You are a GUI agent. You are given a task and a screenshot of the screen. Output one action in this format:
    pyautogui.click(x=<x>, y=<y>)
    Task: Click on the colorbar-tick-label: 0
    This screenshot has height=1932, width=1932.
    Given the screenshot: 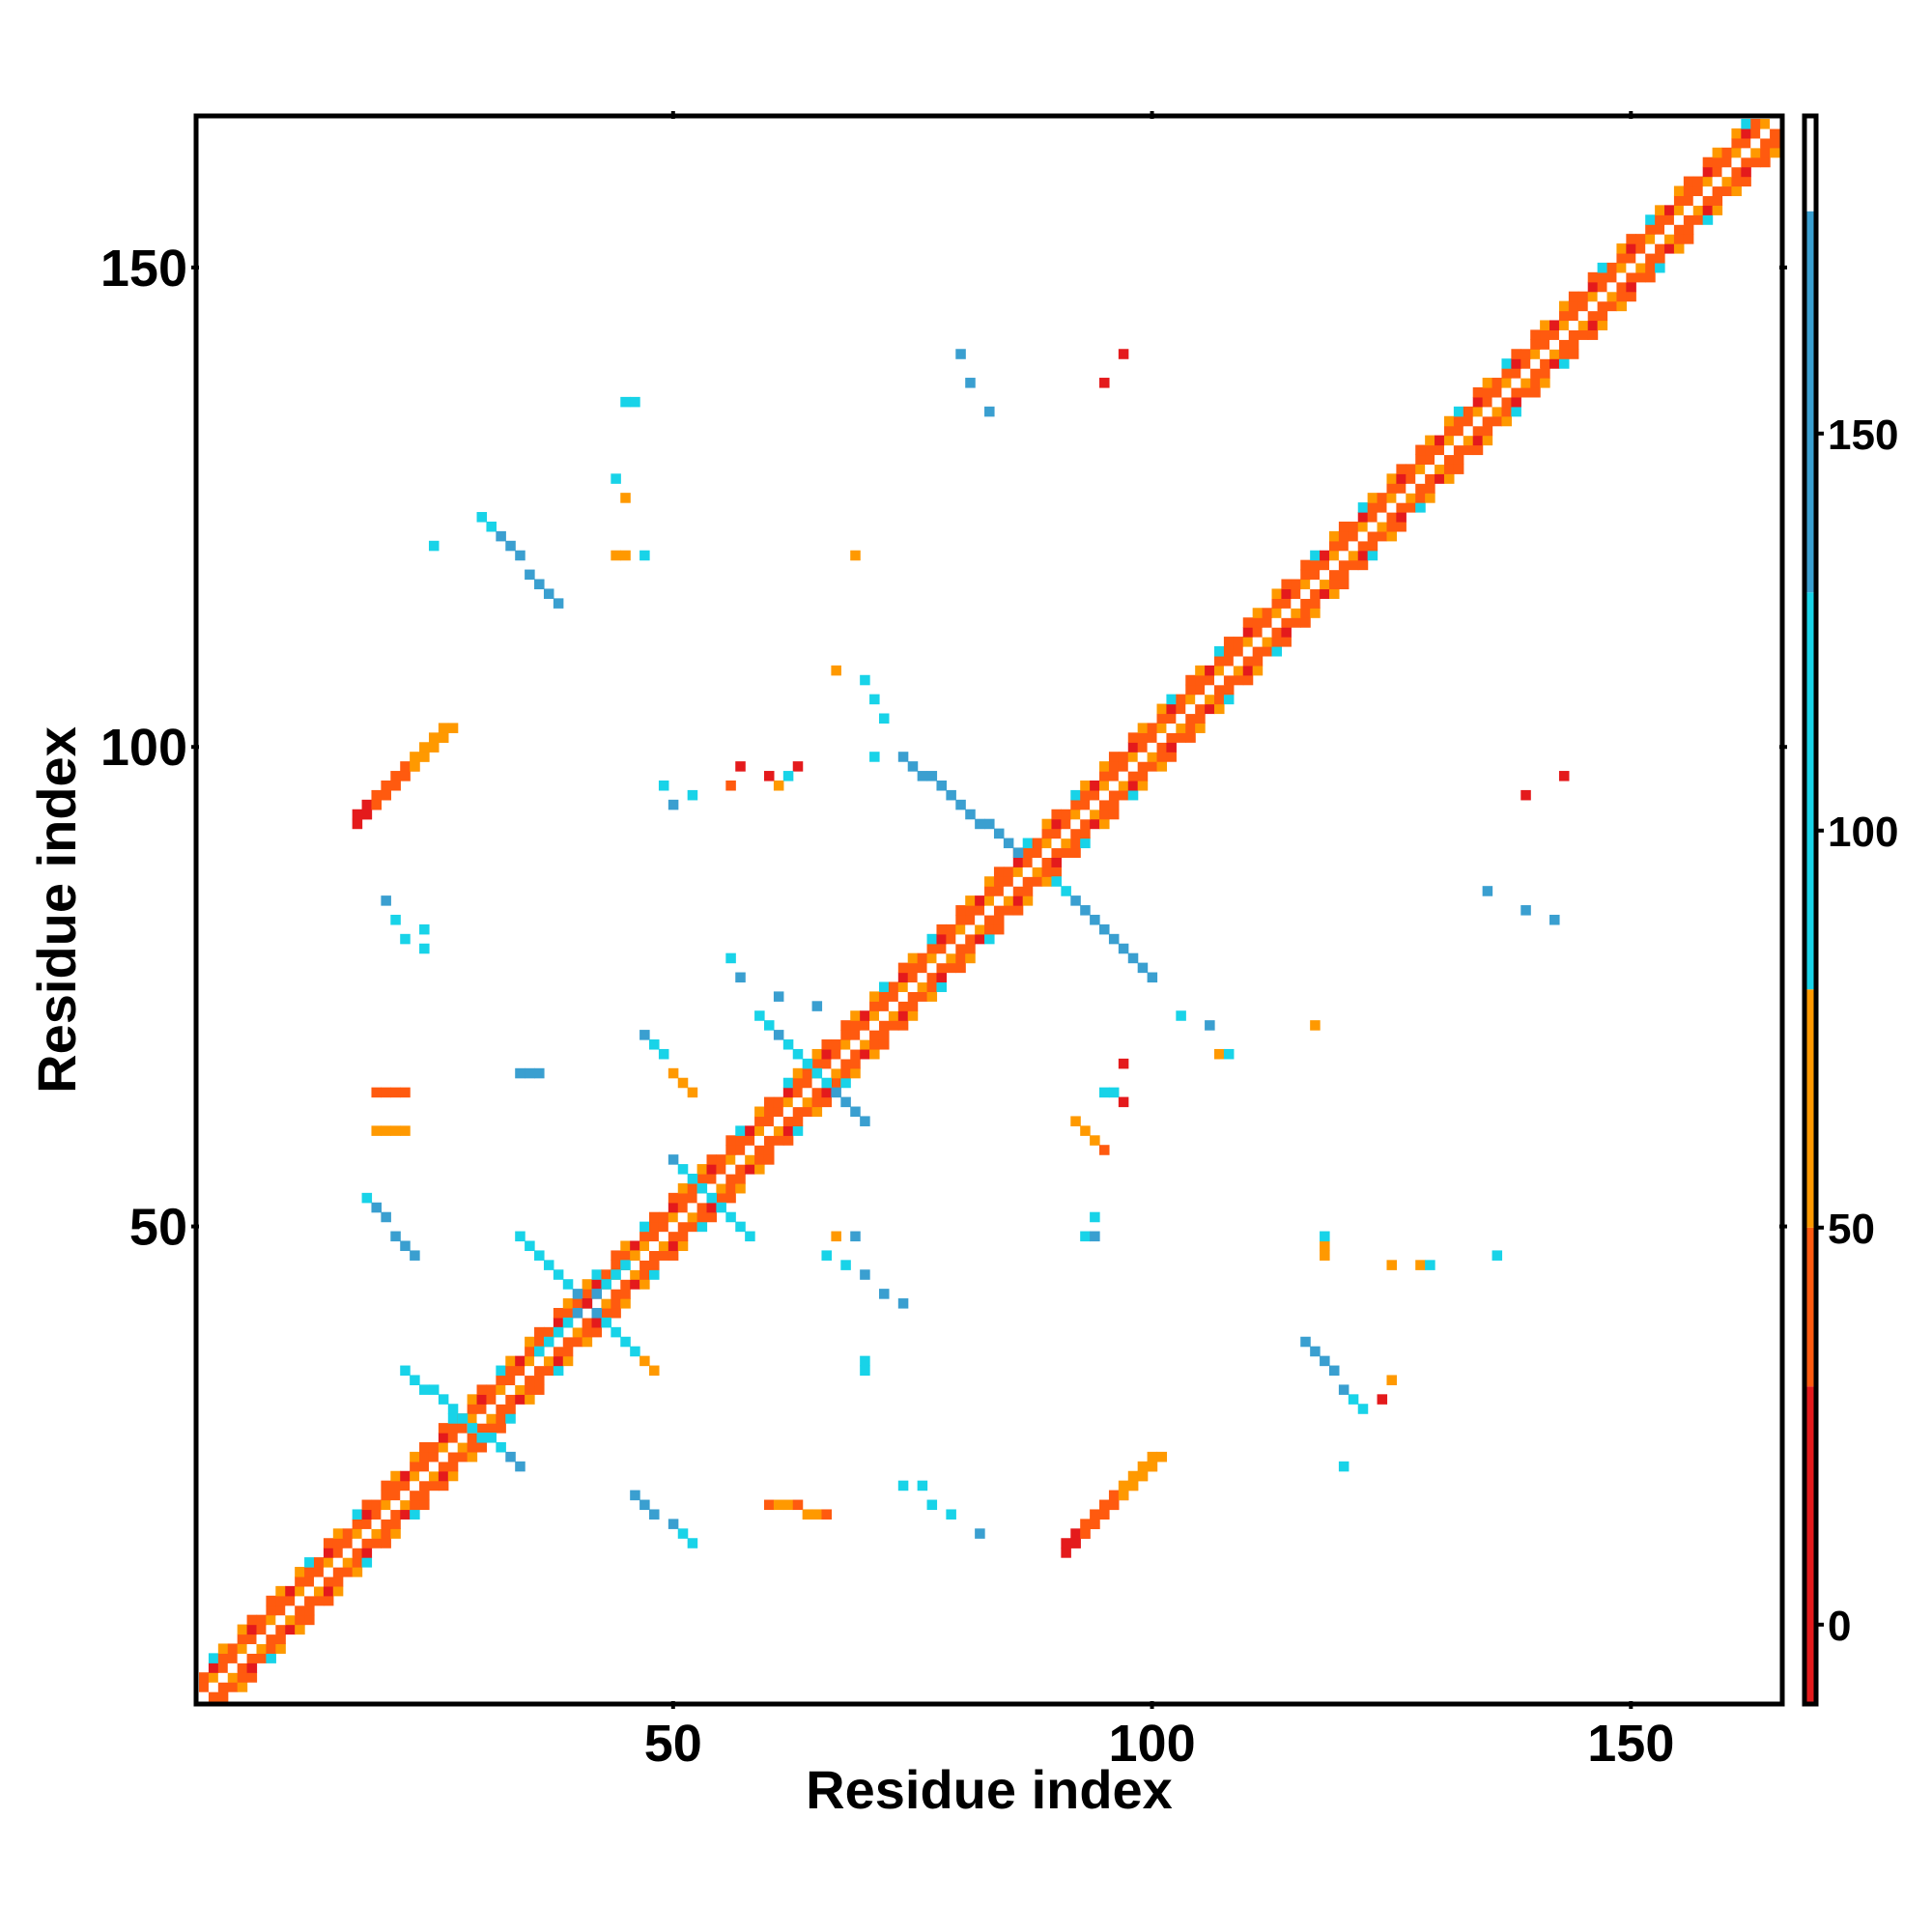 What is the action you would take?
    pyautogui.click(x=1839, y=1626)
    